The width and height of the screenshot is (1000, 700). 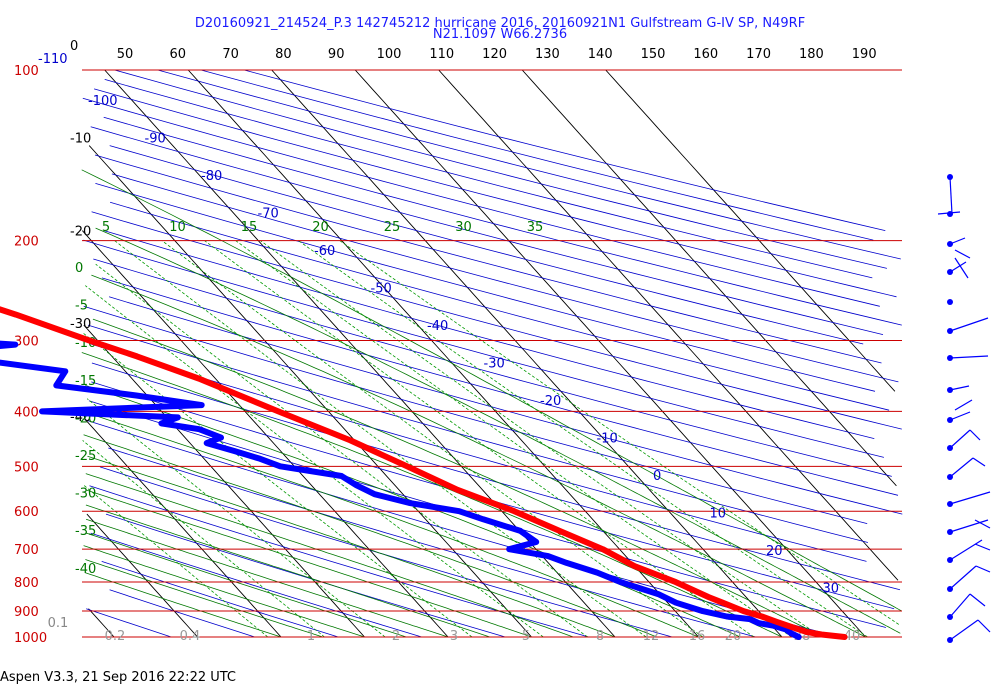 What do you see at coordinates (85, 494) in the screenshot?
I see `moist-adiabat-label: -30` at bounding box center [85, 494].